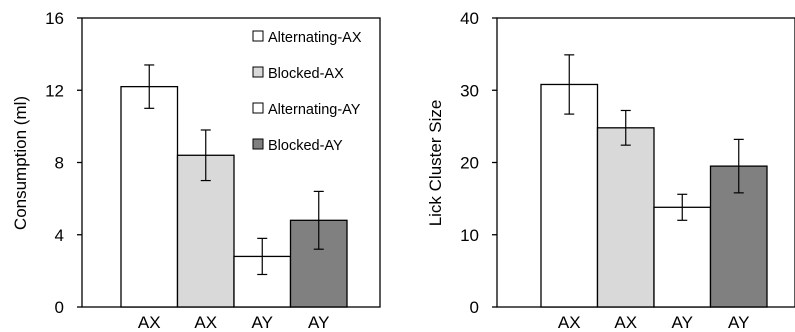 Image resolution: width=795 pixels, height=332 pixels. Describe the element at coordinates (54, 90) in the screenshot. I see `y-tick-label: 12` at that location.